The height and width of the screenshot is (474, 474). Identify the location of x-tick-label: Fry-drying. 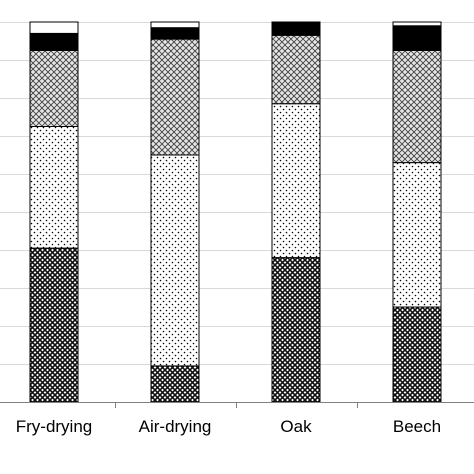
(54, 426).